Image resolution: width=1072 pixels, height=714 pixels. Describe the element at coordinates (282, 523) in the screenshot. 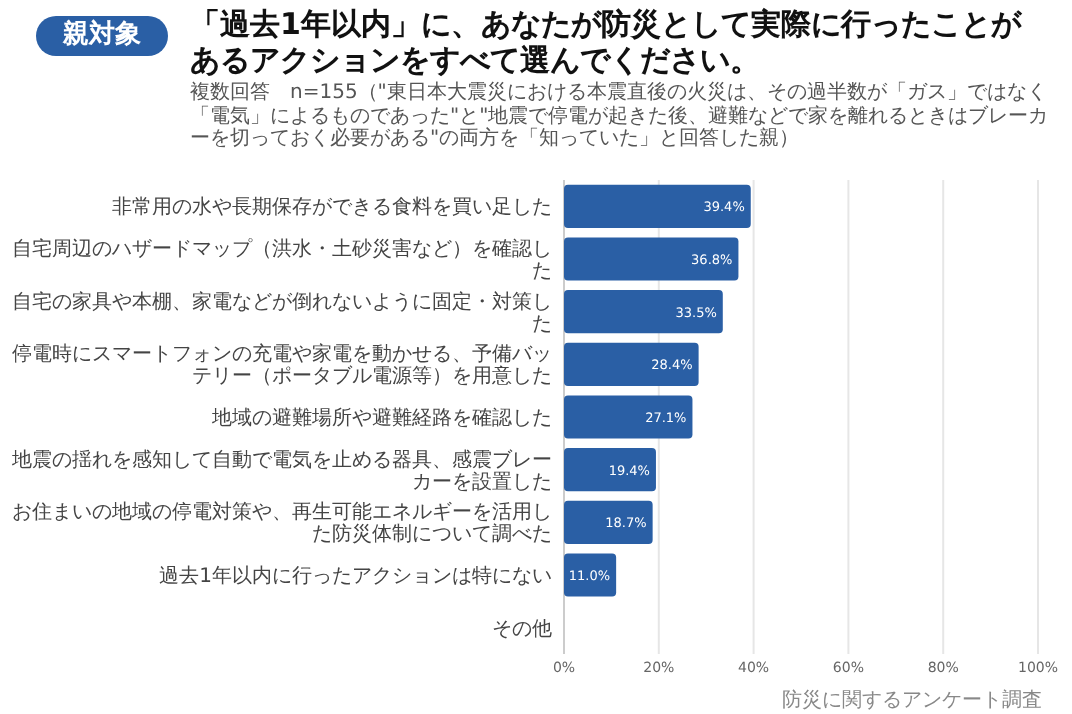

I see `y-tick-label: お住まいの地域の停電対策や、再生可能エネルギーを活用した防災体制について調べた` at that location.